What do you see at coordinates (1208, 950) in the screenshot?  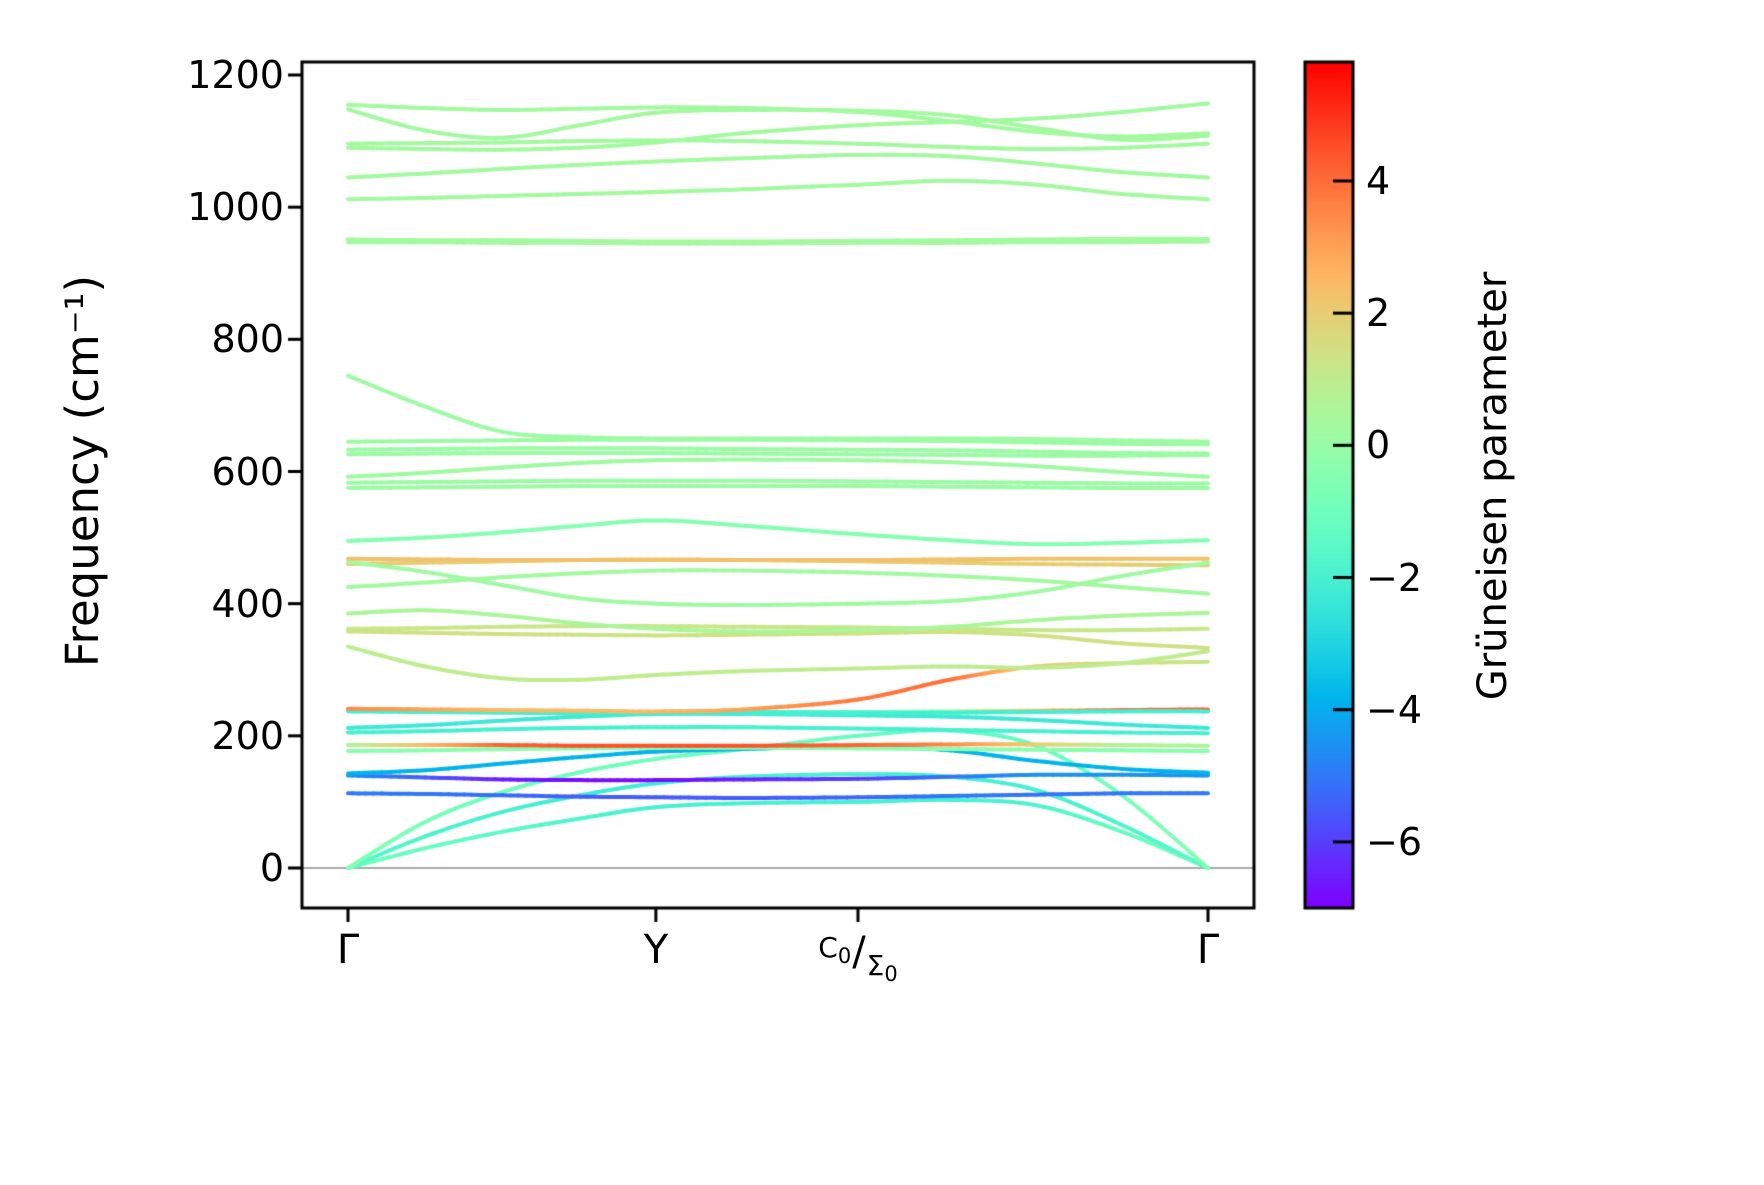 I see `x-tick-label-gamma-right: Γ` at bounding box center [1208, 950].